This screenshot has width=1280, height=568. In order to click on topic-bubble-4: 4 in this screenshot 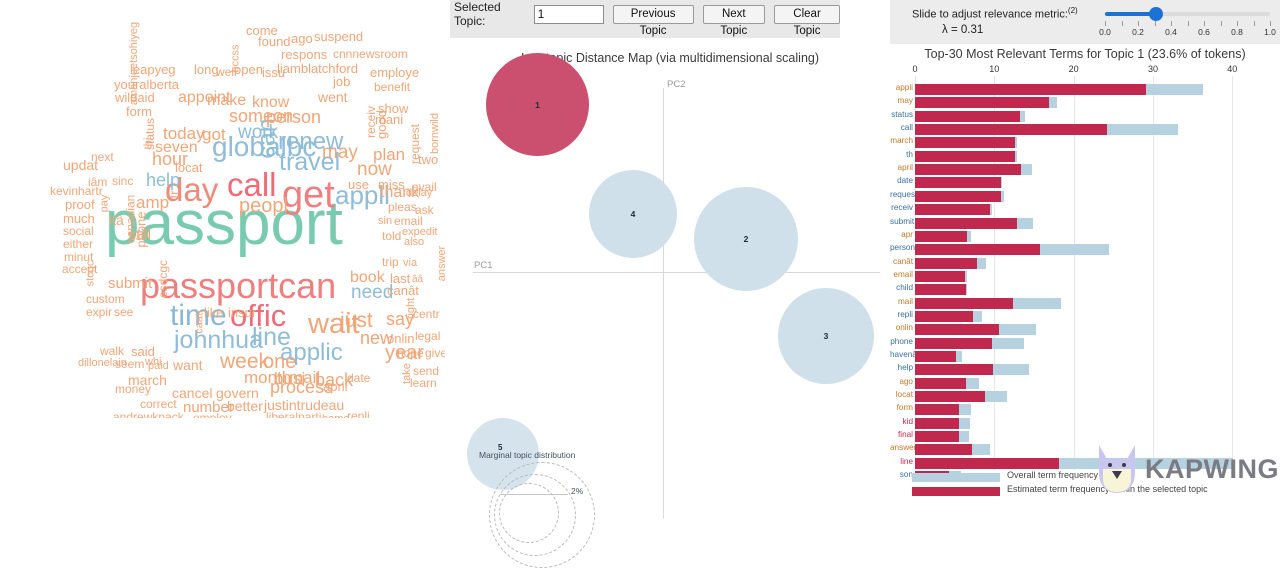, I will do `click(633, 214)`.